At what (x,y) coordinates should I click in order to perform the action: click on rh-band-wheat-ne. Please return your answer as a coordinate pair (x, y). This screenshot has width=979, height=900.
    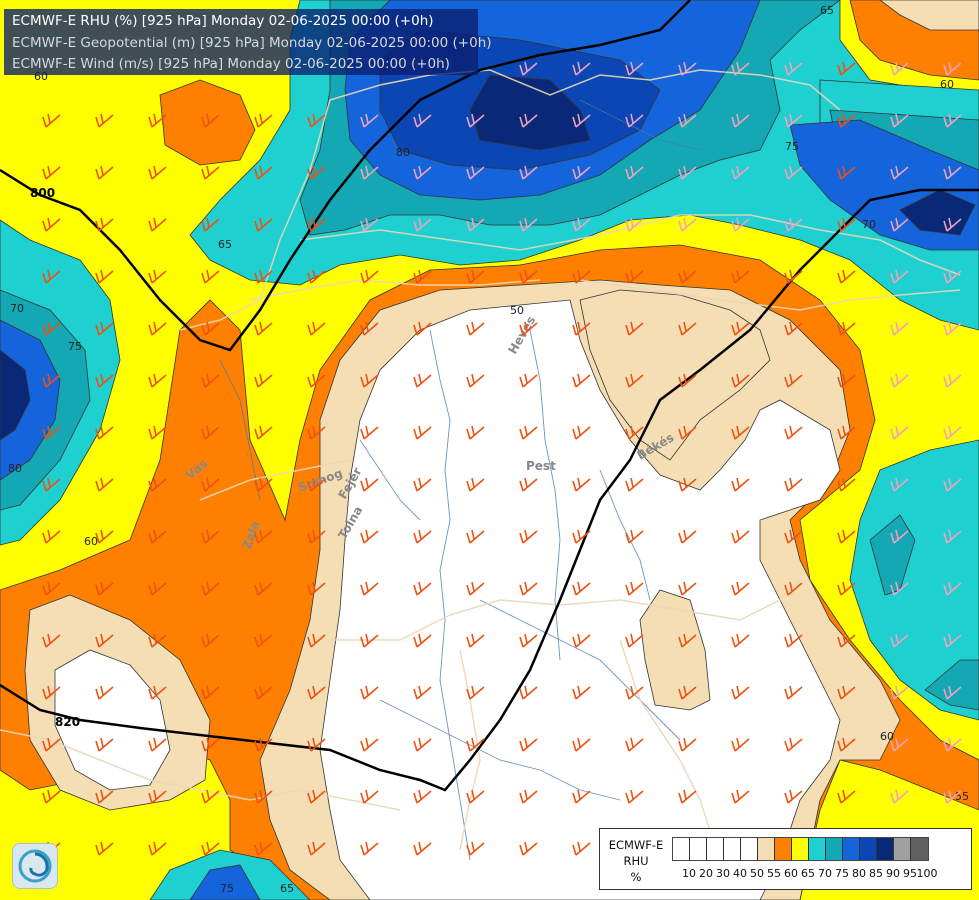
    Looking at the image, I should click on (929, 15).